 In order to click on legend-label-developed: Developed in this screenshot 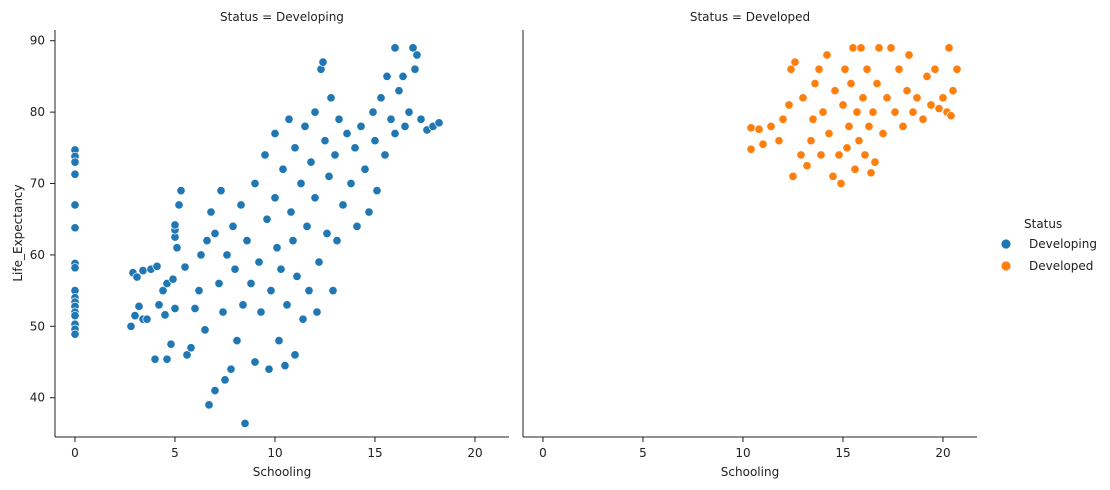, I will do `click(1061, 266)`.